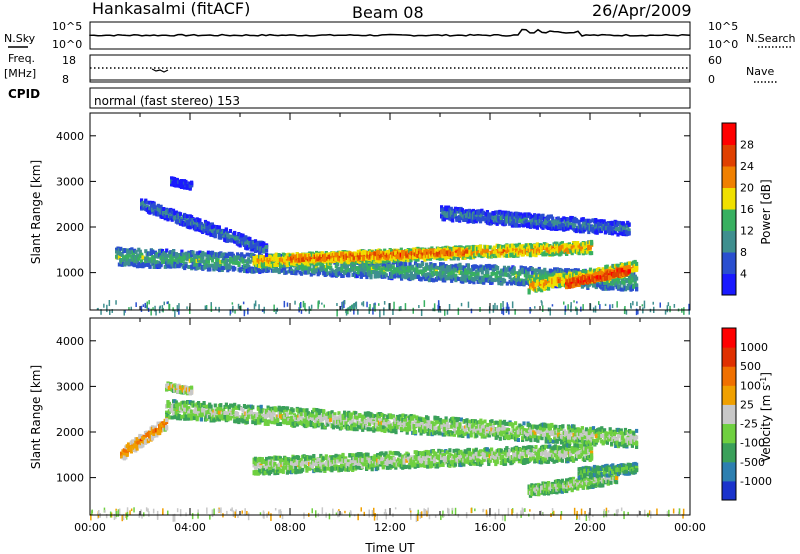  What do you see at coordinates (67, 26) in the screenshot?
I see `nsky-left-tick-top: 10^5` at bounding box center [67, 26].